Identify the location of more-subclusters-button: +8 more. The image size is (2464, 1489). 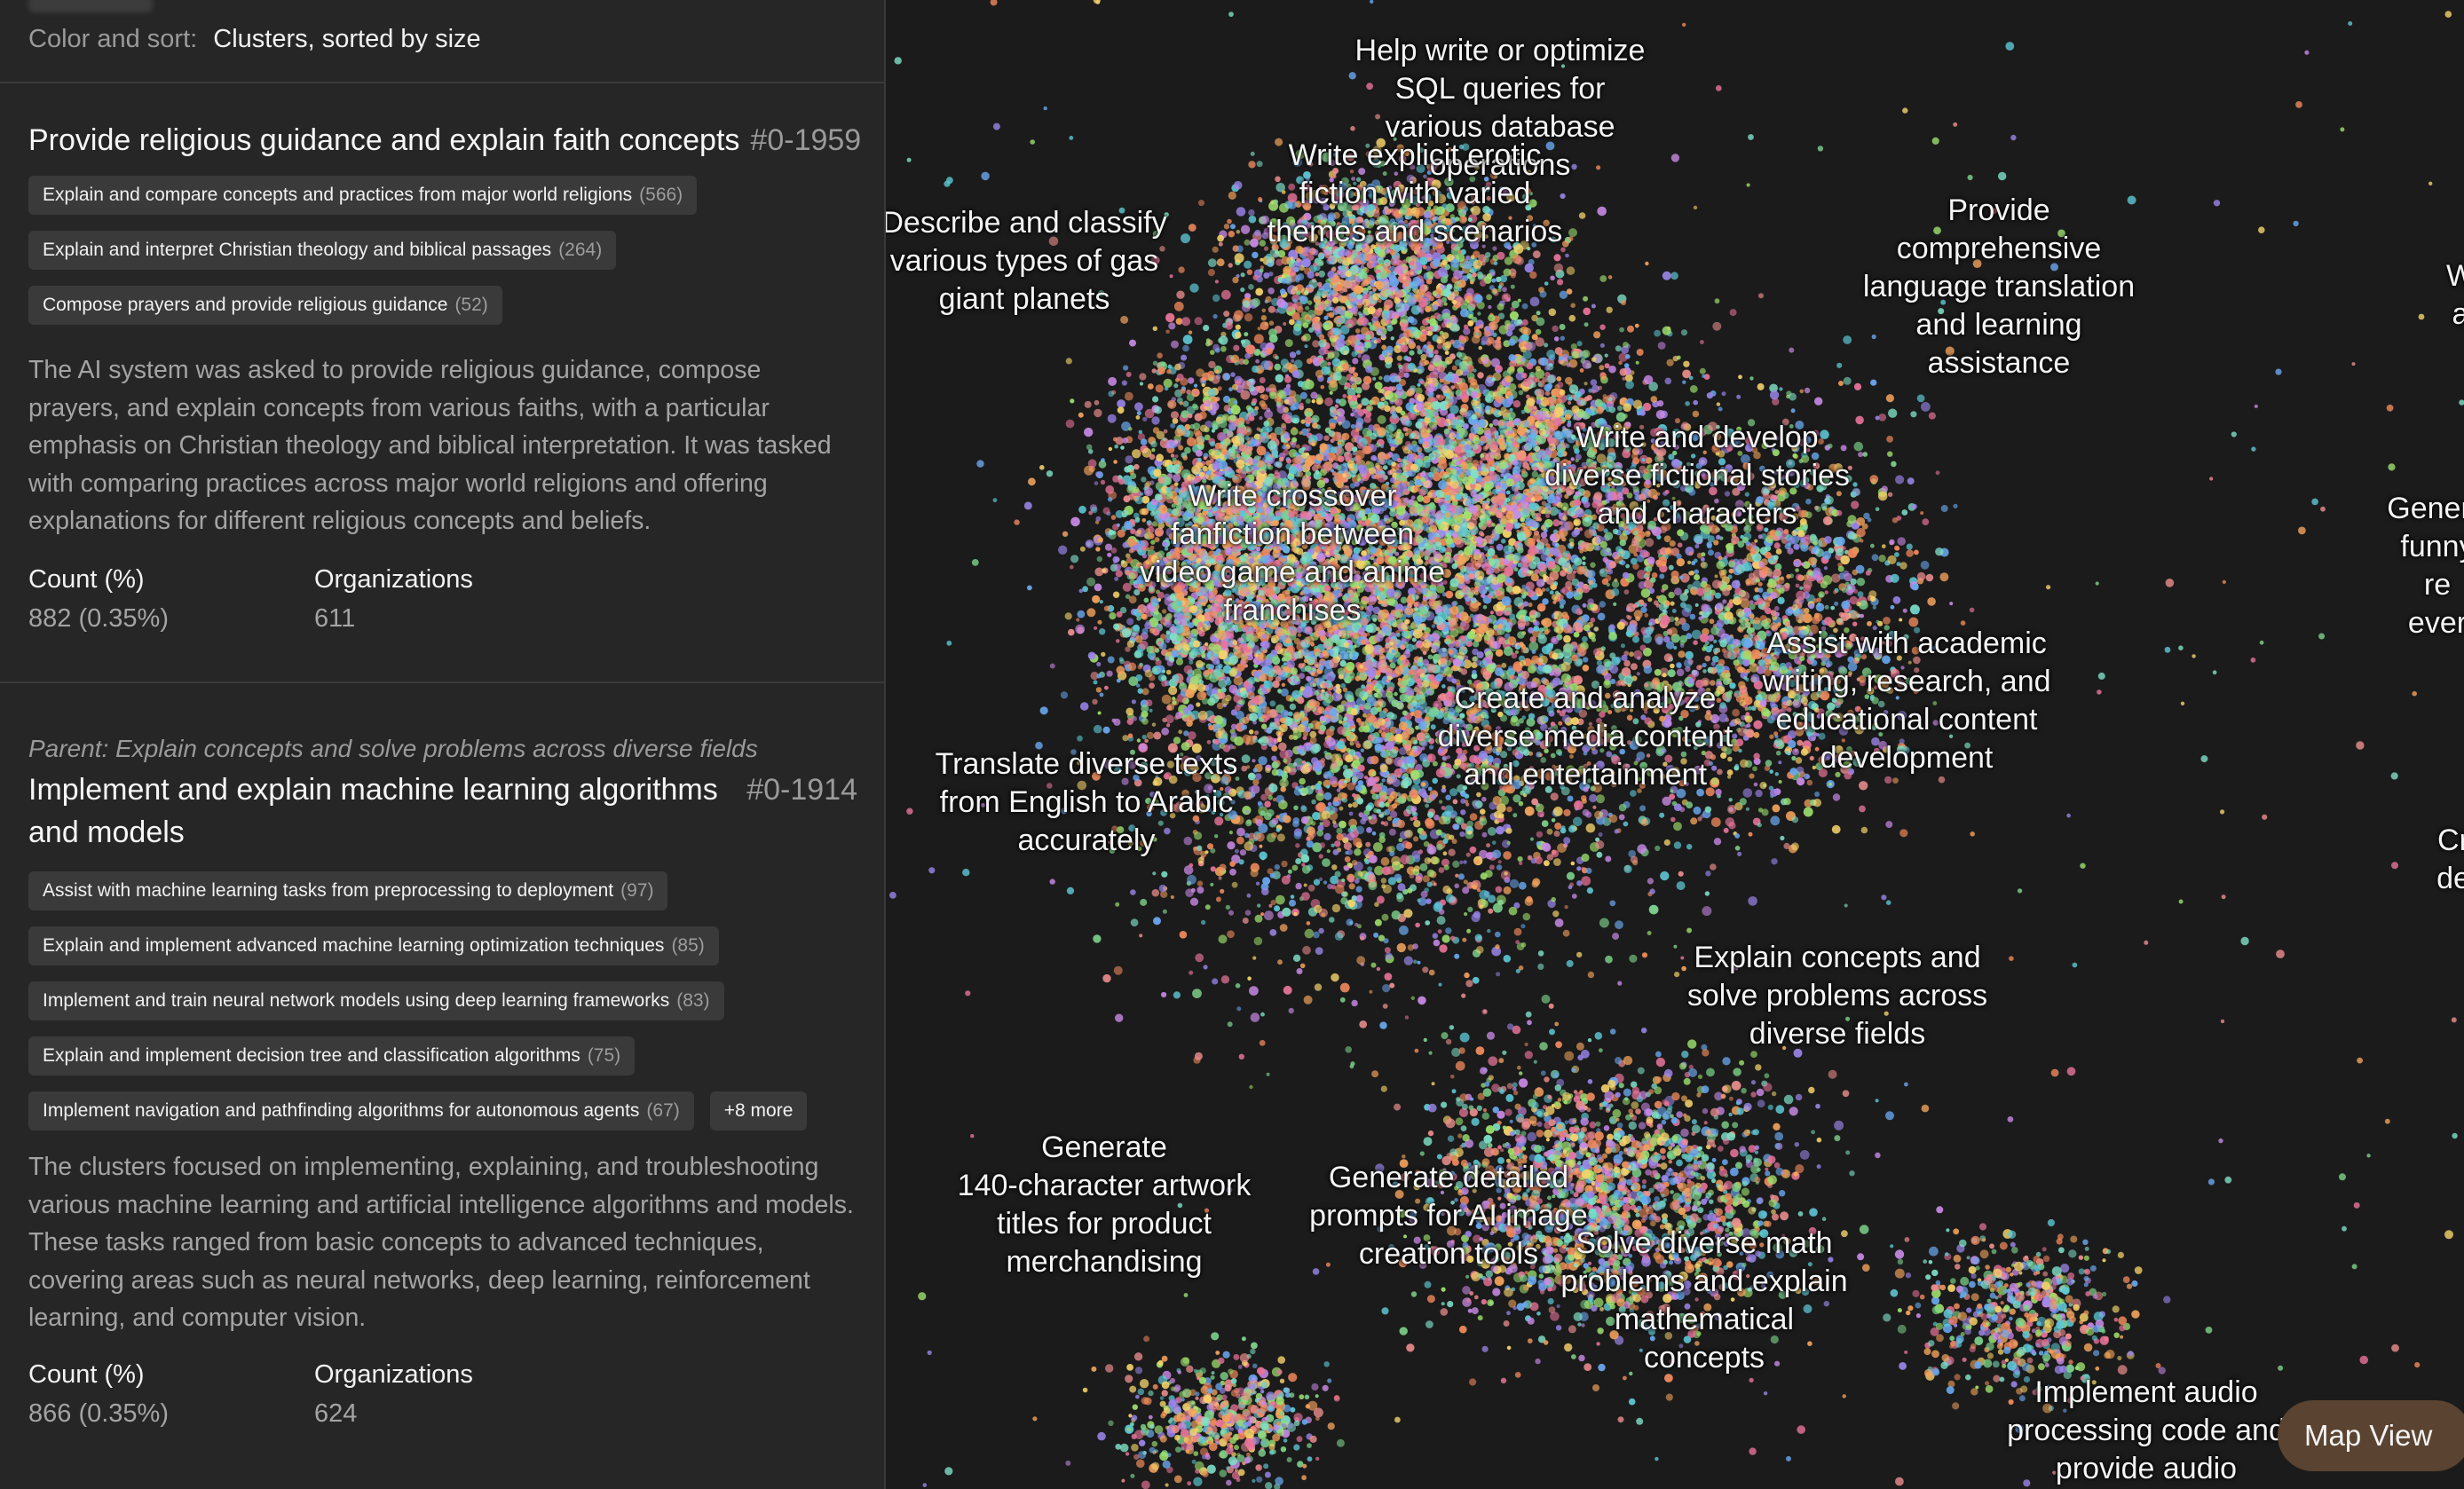
(758, 1111).